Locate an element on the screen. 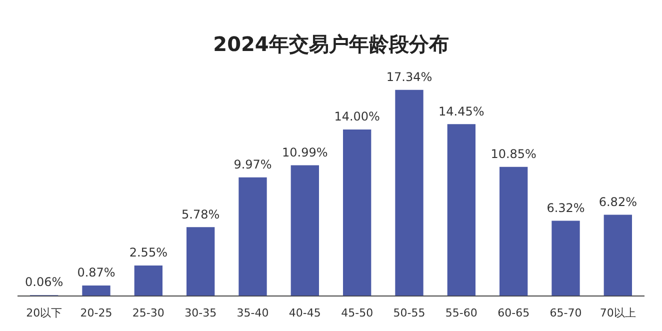 The width and height of the screenshot is (662, 331). data-label: 14.45% is located at coordinates (461, 111).